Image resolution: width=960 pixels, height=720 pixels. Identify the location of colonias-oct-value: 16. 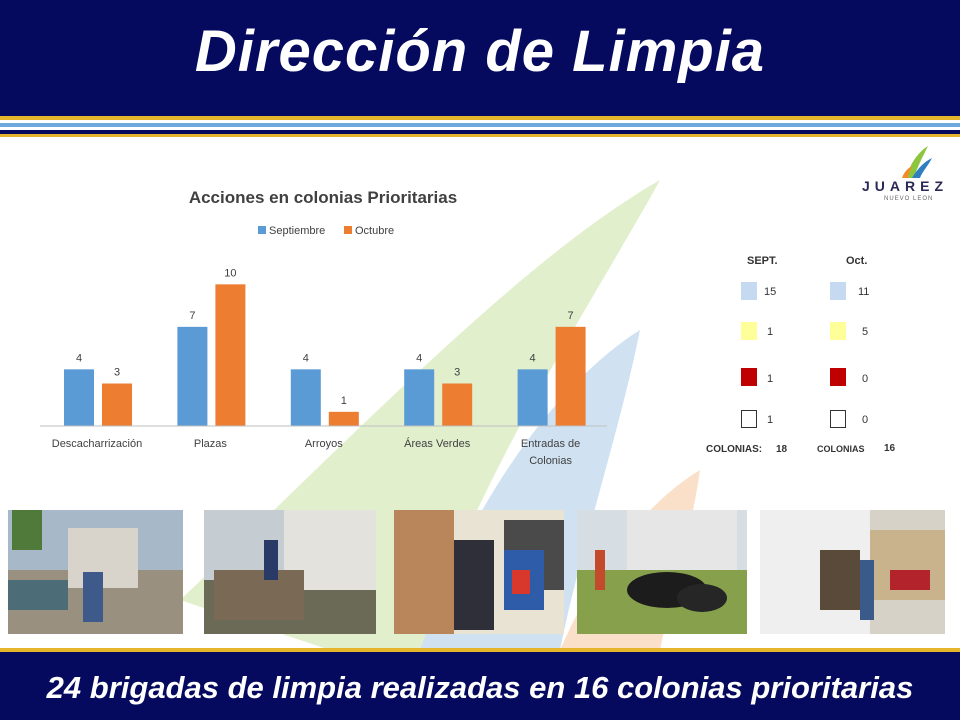
(890, 448).